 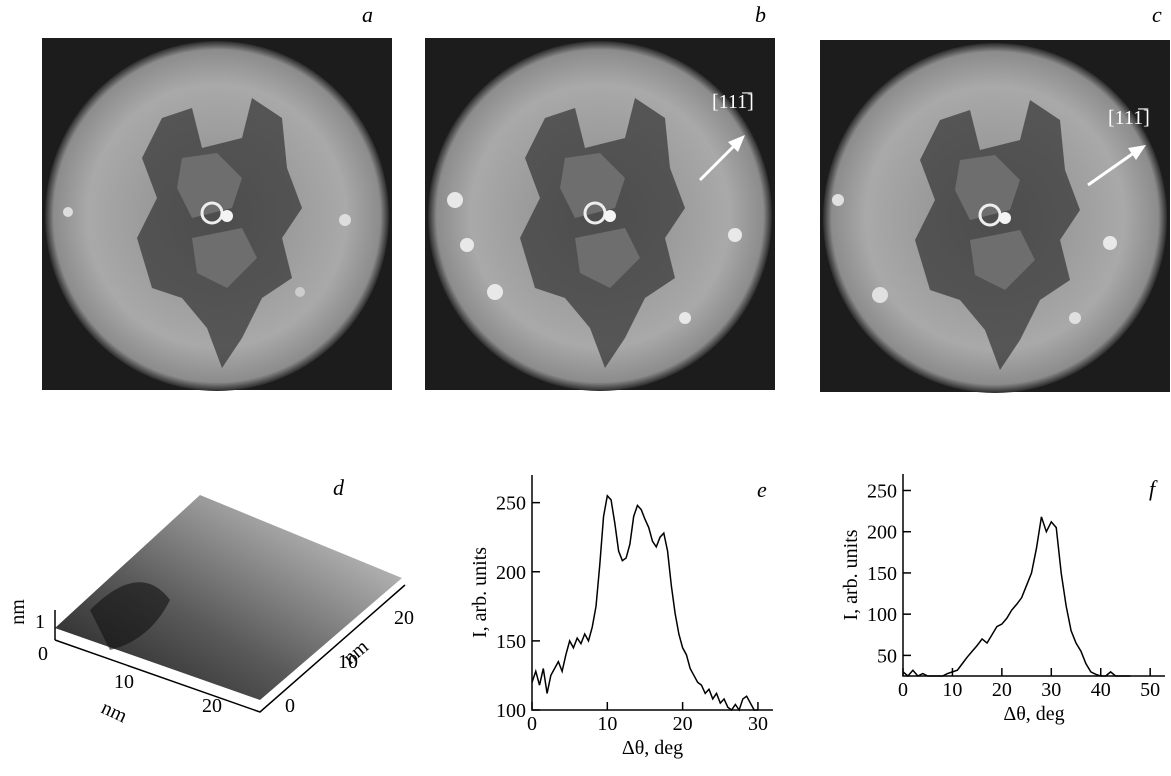 What do you see at coordinates (130, 616) in the screenshot?
I see `surface-shade` at bounding box center [130, 616].